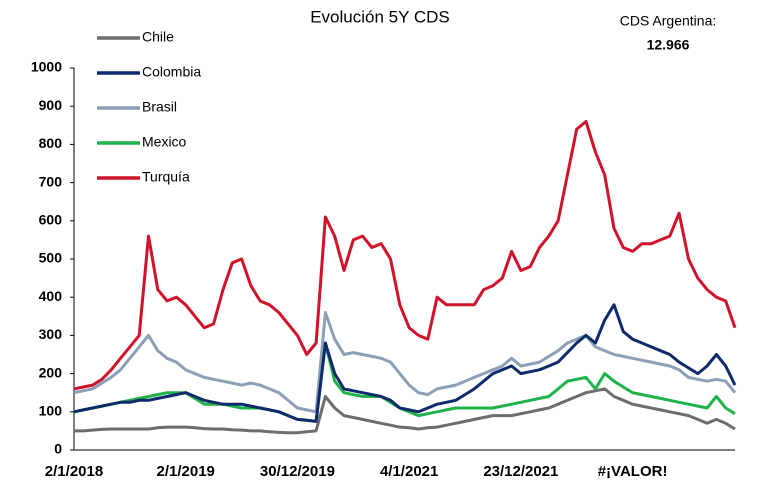 The height and width of the screenshot is (491, 759). What do you see at coordinates (405, 411) in the screenshot?
I see `series-line` at bounding box center [405, 411].